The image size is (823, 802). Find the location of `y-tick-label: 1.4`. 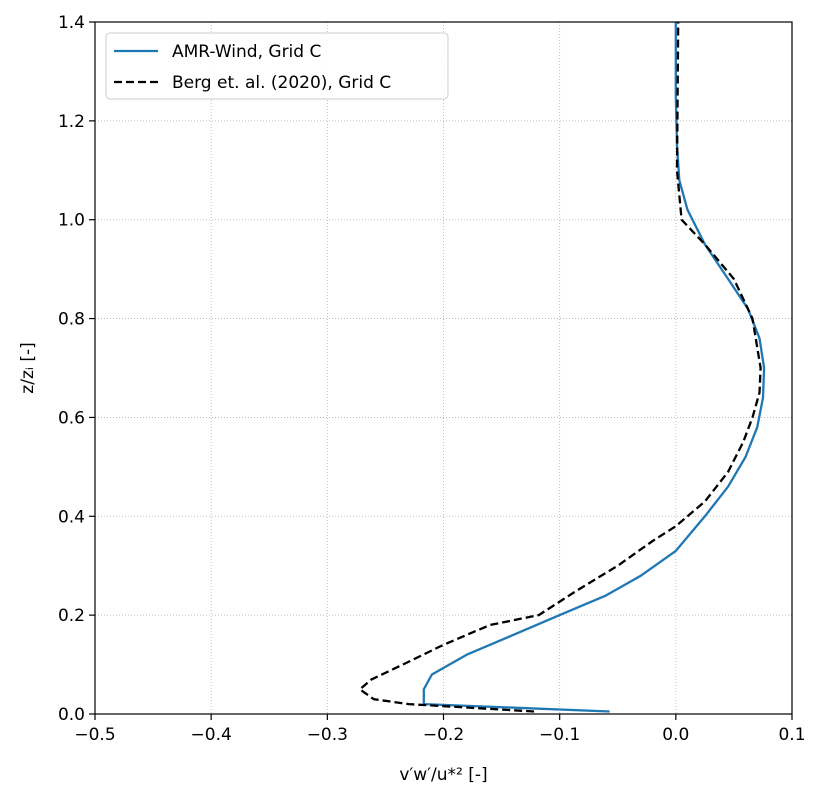

y-tick-label: 1.4 is located at coordinates (71, 23).